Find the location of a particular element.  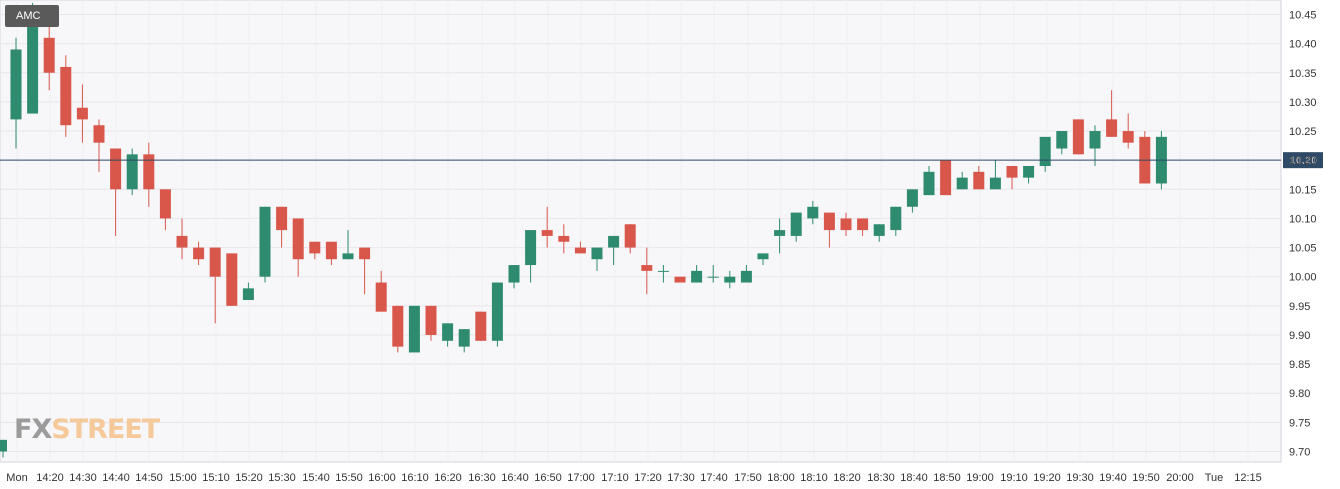

logo-part-fx: FX is located at coordinates (33, 429).